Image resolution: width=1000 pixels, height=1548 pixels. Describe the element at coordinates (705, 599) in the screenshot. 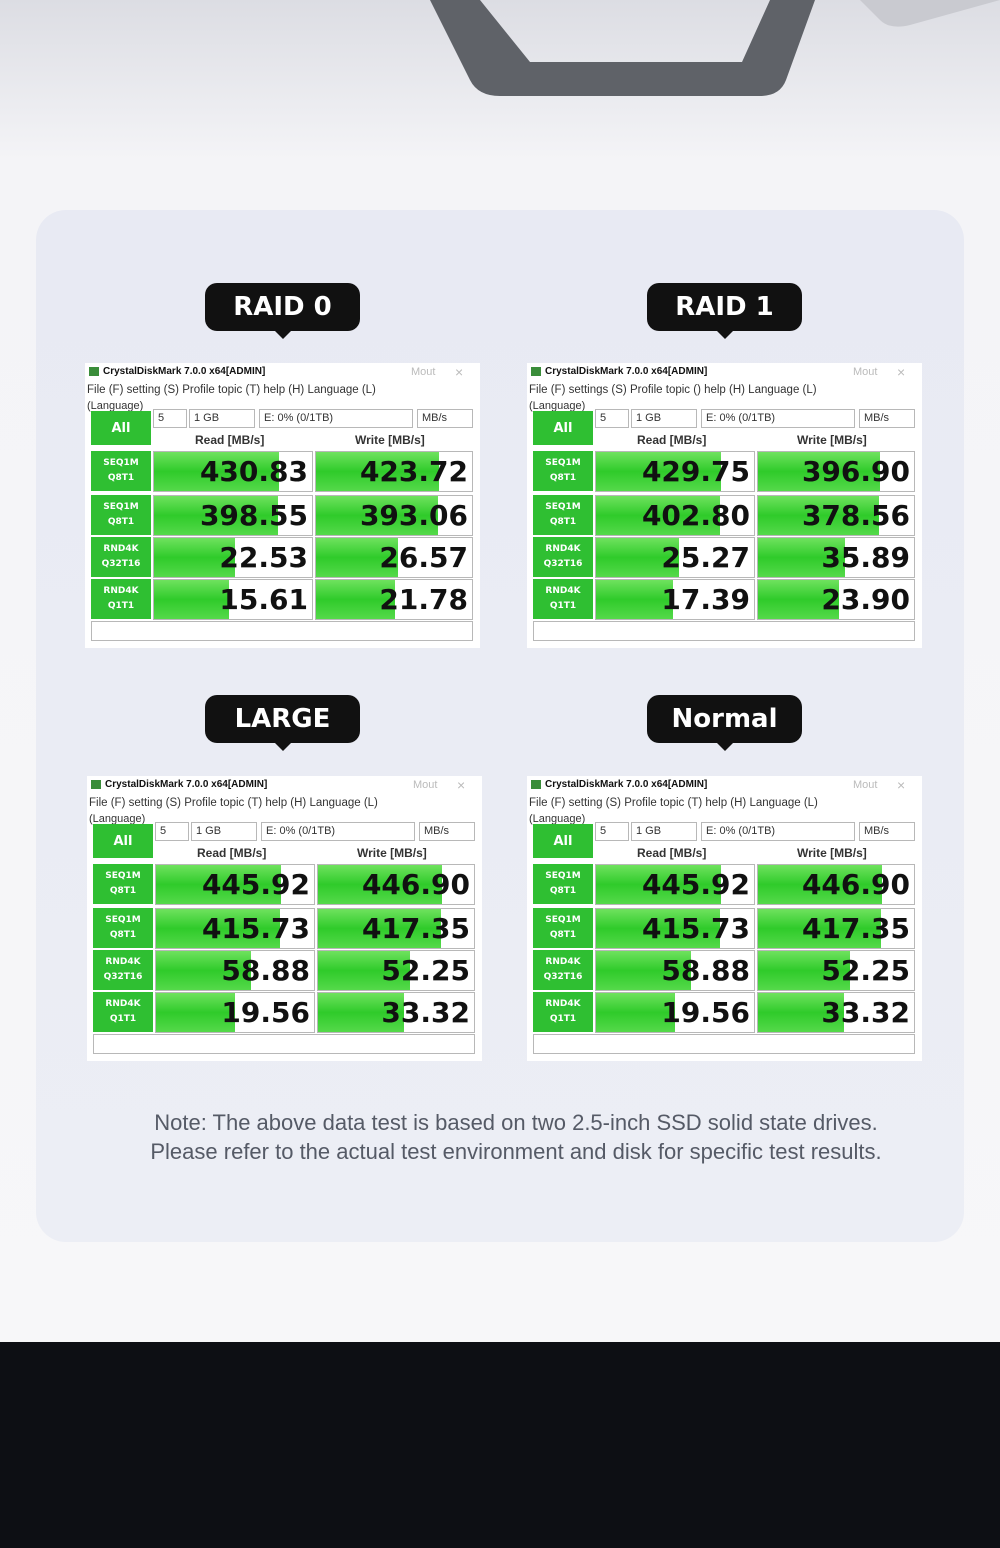

I see `read-value: 17.39` at that location.